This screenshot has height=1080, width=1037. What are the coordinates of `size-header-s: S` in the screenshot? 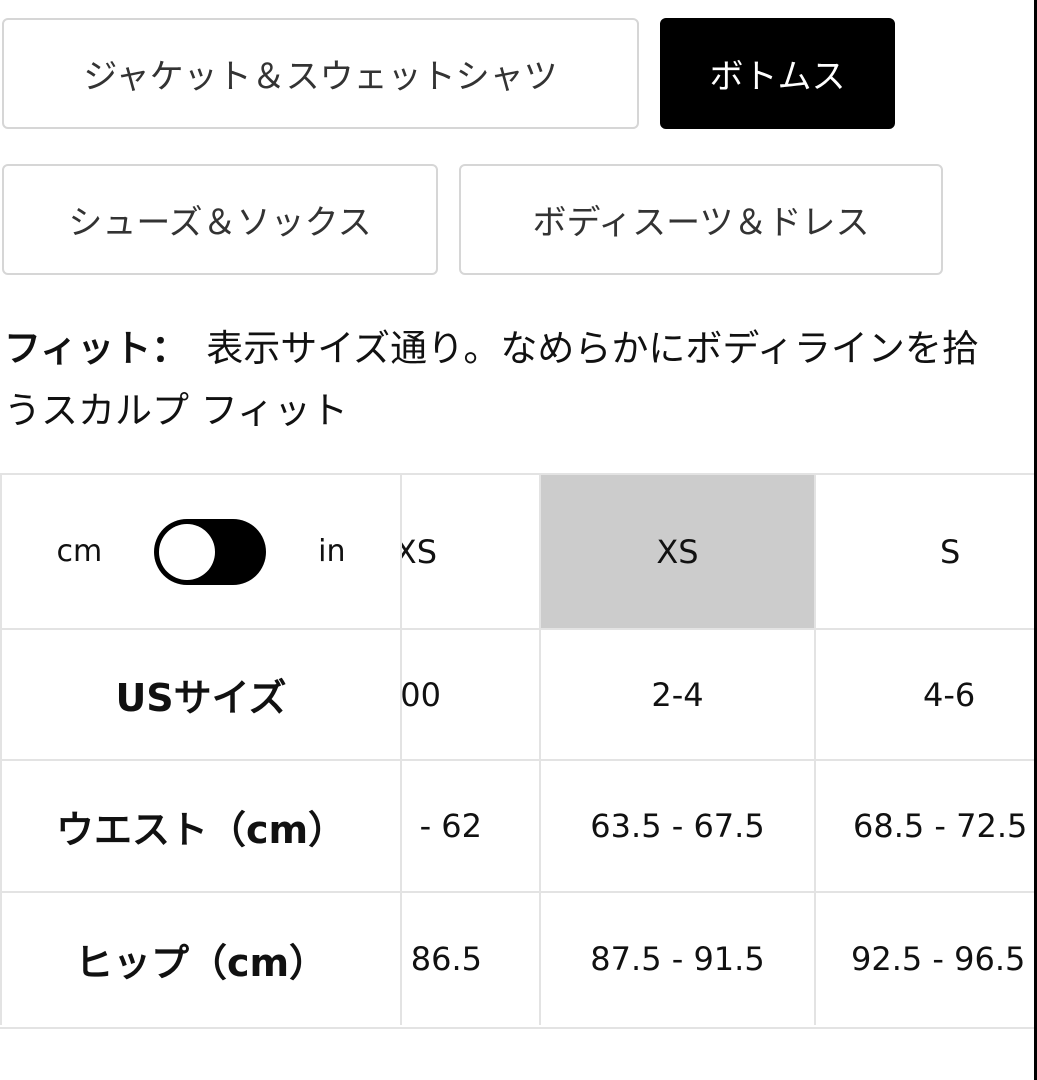 It's located at (950, 551).